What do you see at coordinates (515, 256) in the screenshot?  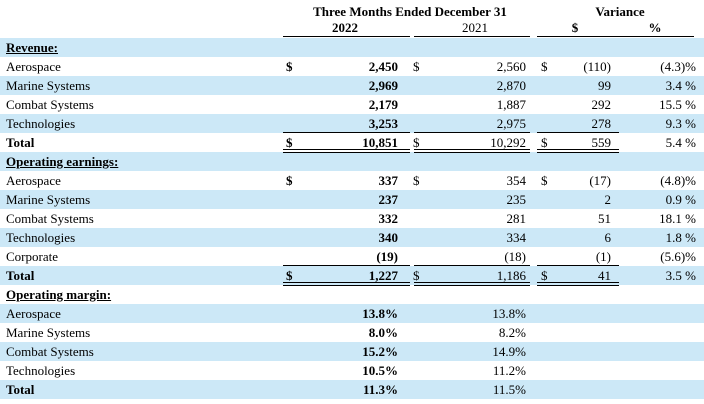 I see `prior-value: (18)` at bounding box center [515, 256].